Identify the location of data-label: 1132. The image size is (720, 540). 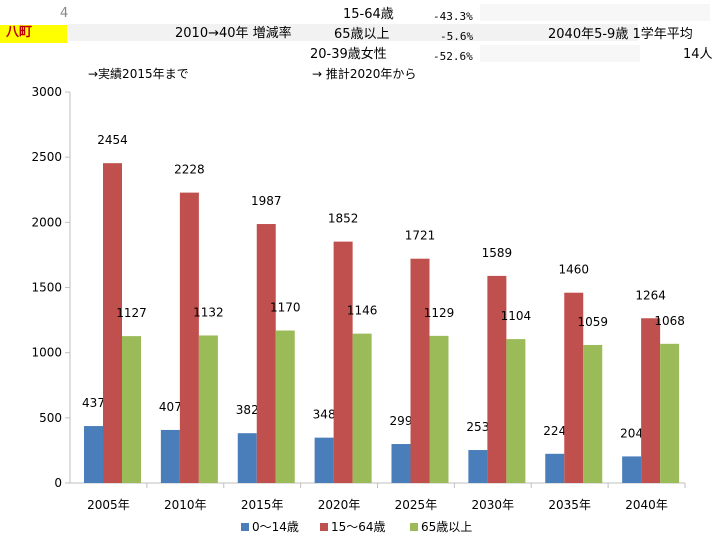
(208, 312).